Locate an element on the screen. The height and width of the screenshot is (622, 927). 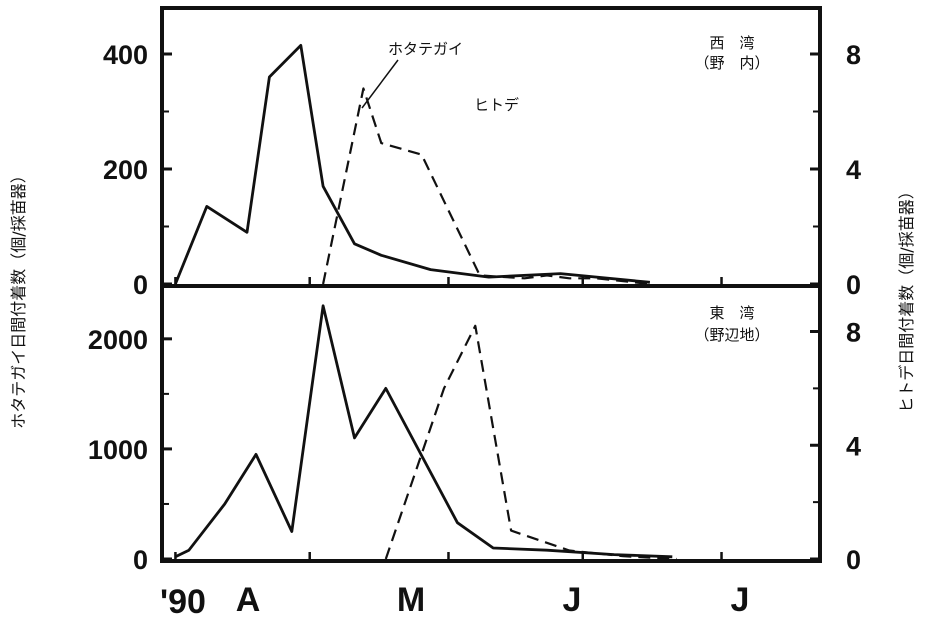
top-right-tick-label: 4 is located at coordinates (853, 170).